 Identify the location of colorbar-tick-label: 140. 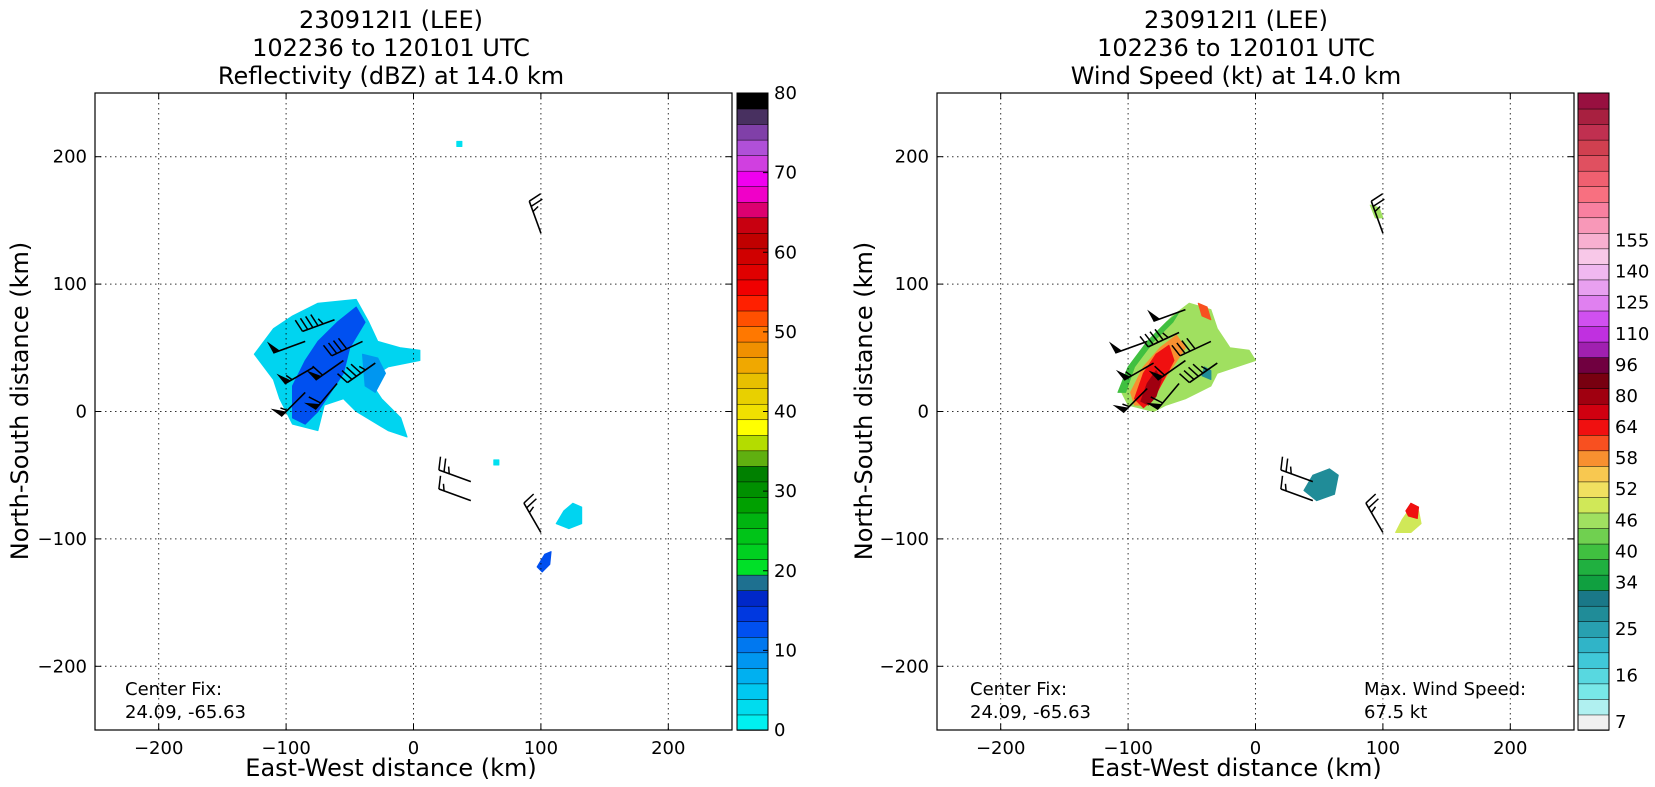
(1632, 272).